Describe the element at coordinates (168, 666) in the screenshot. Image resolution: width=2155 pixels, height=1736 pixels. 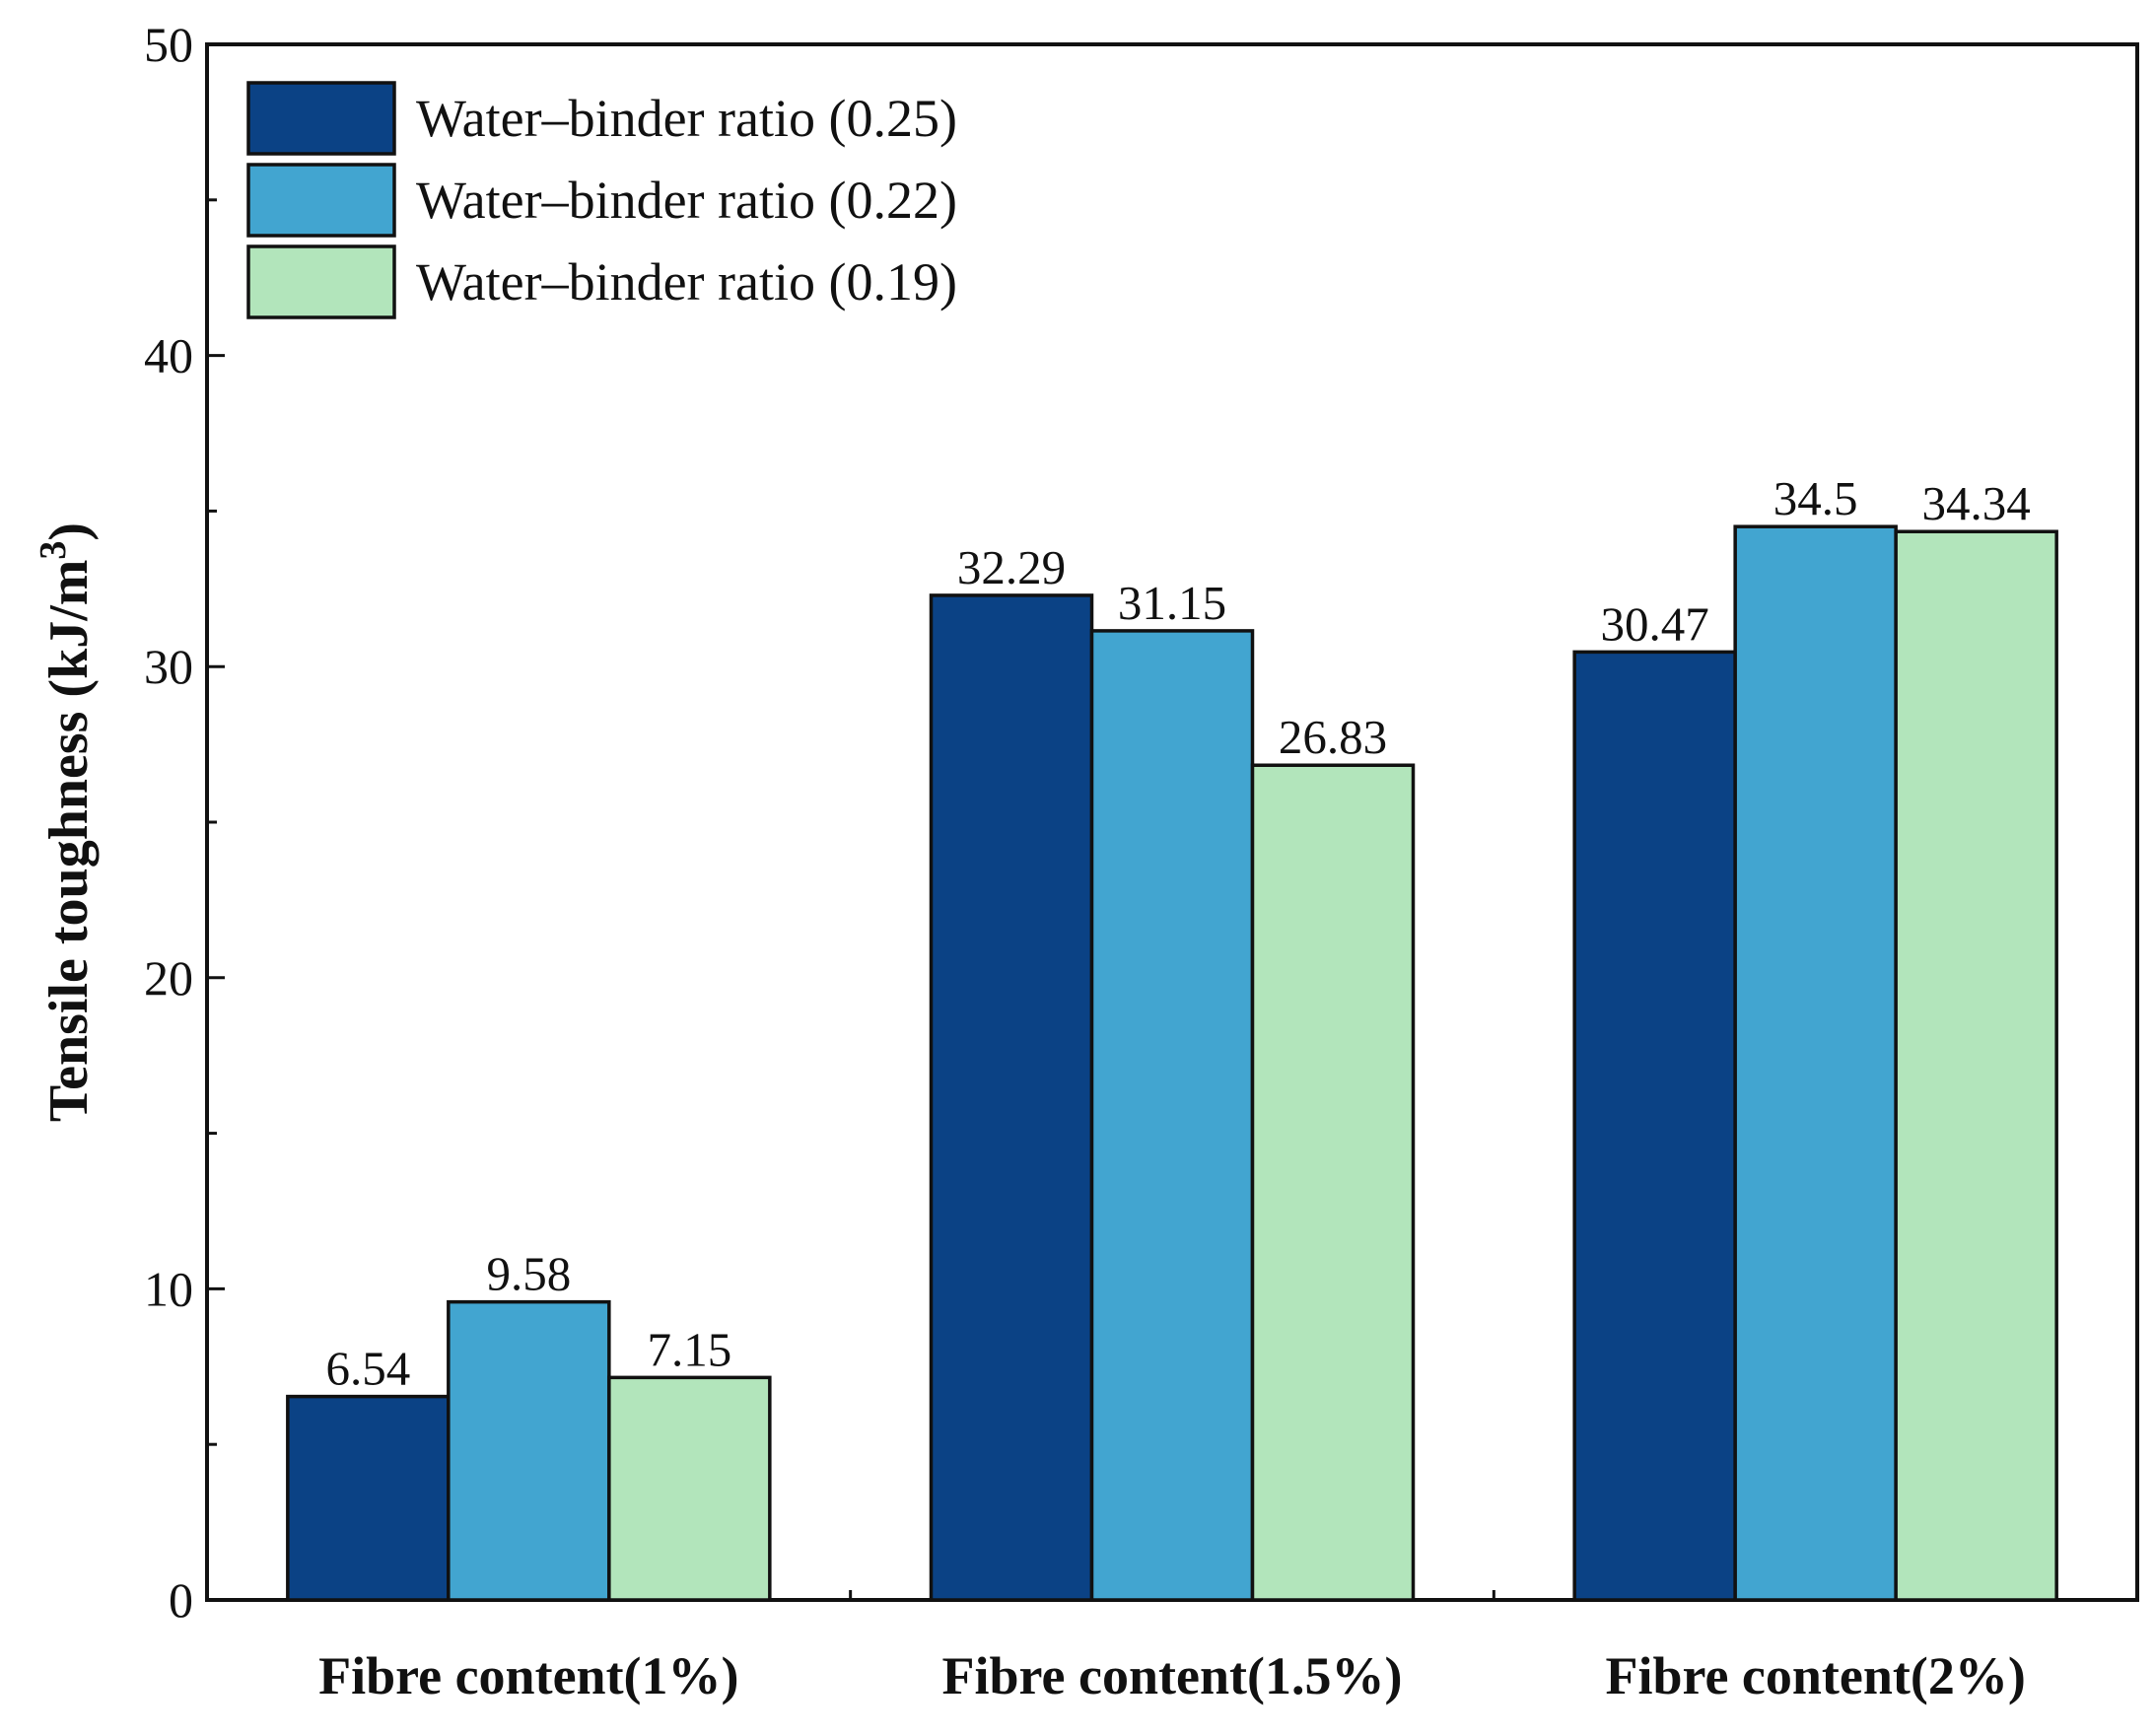
I see `y-tick-label: 30` at that location.